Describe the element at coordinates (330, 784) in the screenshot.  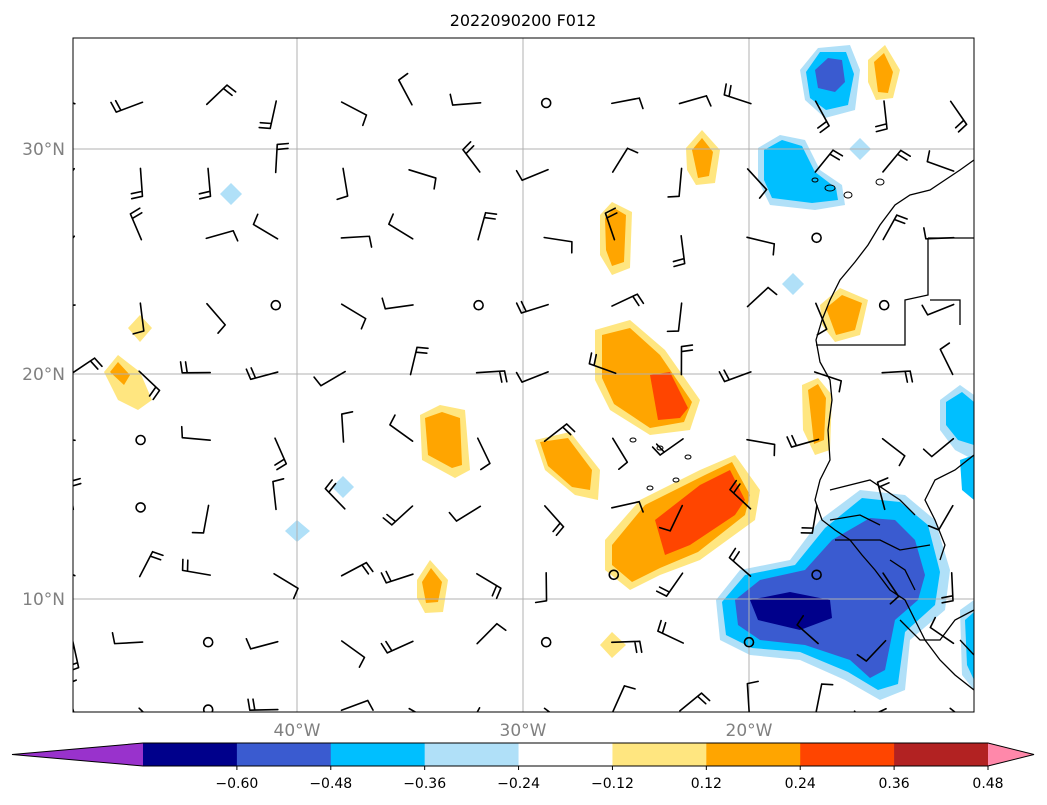
I see `colorbar-tick-label: −0.48` at that location.